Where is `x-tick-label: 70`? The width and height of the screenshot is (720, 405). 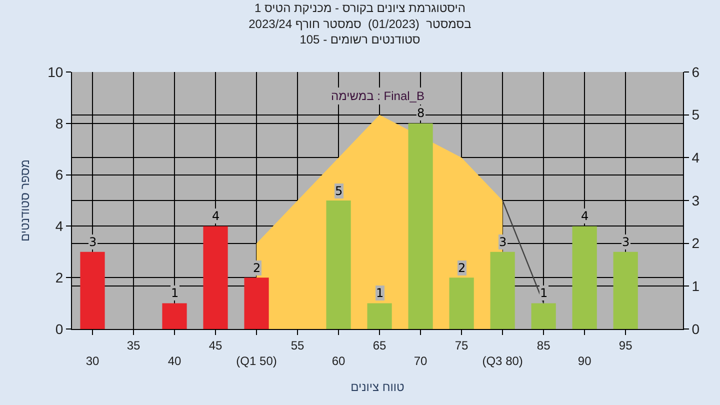
x-tick-label: 70 is located at coordinates (421, 361).